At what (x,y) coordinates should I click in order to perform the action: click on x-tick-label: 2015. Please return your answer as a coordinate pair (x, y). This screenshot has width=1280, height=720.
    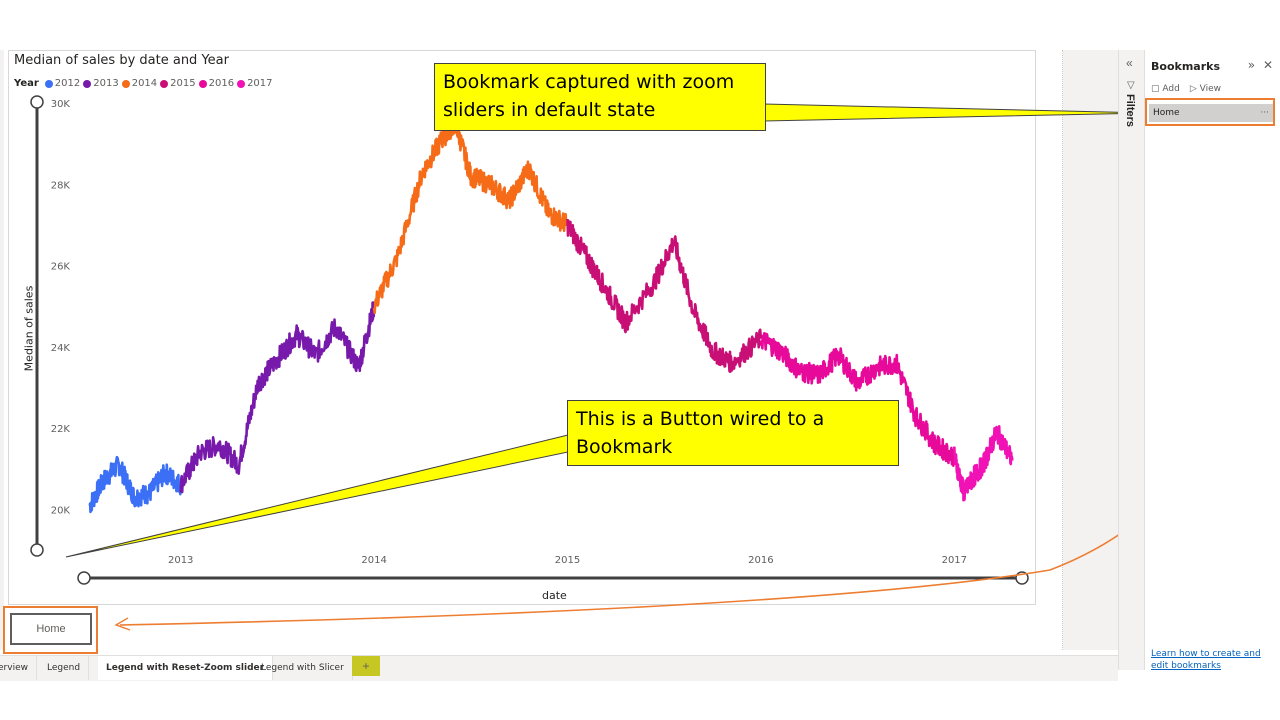
    Looking at the image, I should click on (567, 560).